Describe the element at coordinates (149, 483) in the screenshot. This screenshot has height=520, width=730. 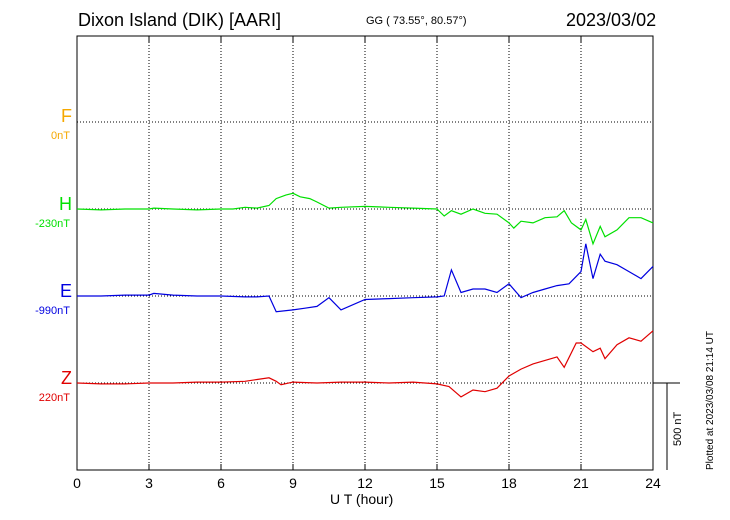
I see `x-tick-label: 3` at that location.